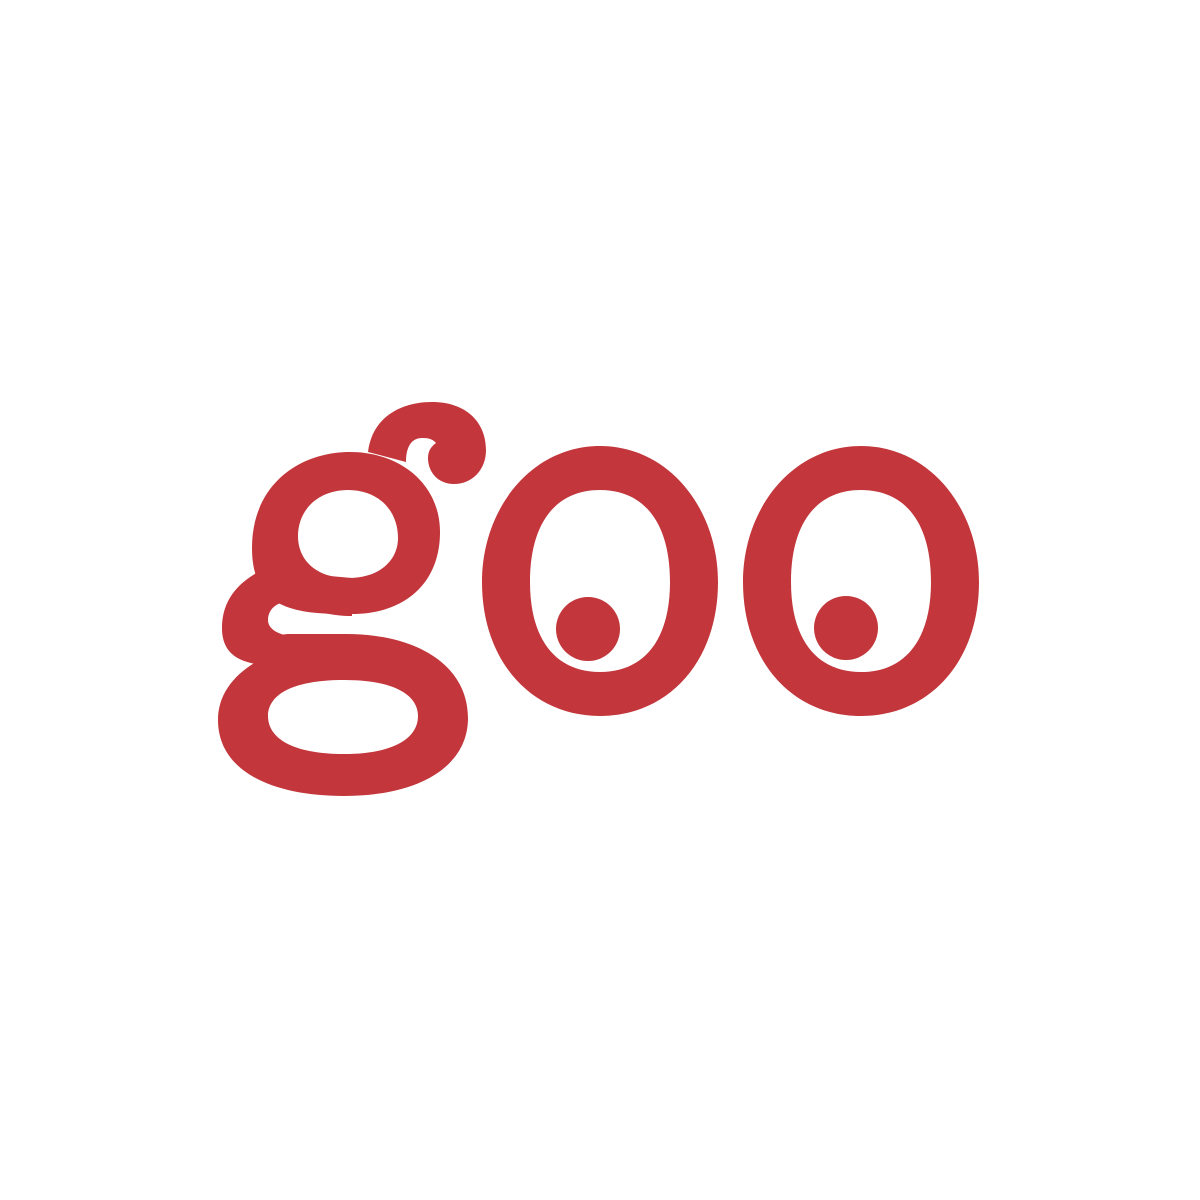 Image resolution: width=1200 pixels, height=1200 pixels. What do you see at coordinates (588, 629) in the screenshot?
I see `o-first-pupil-icon` at bounding box center [588, 629].